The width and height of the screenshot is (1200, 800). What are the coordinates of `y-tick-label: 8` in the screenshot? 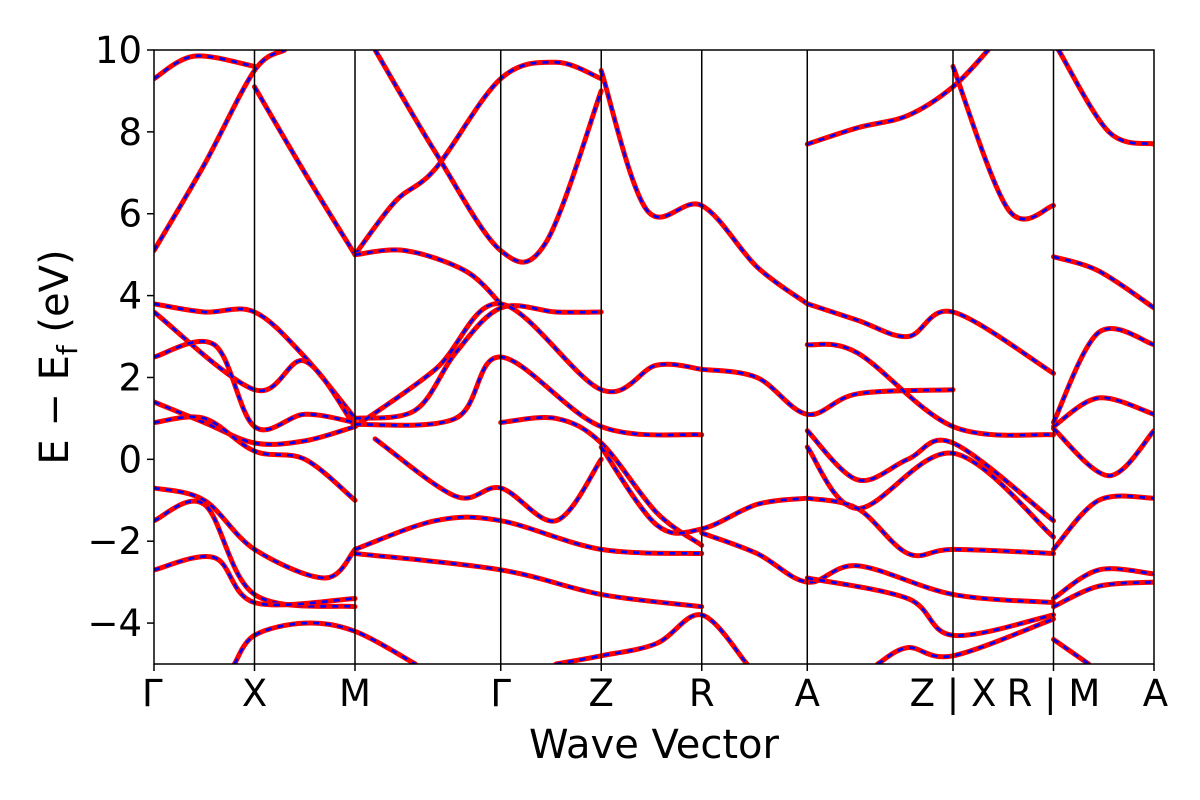 It's located at (130, 132).